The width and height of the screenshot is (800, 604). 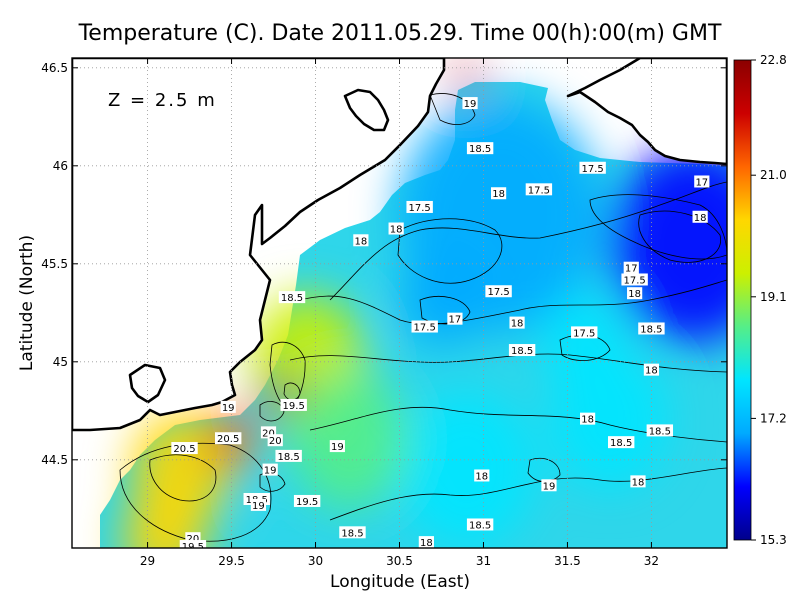 I want to click on y-tick-label: 46, so click(x=60, y=166).